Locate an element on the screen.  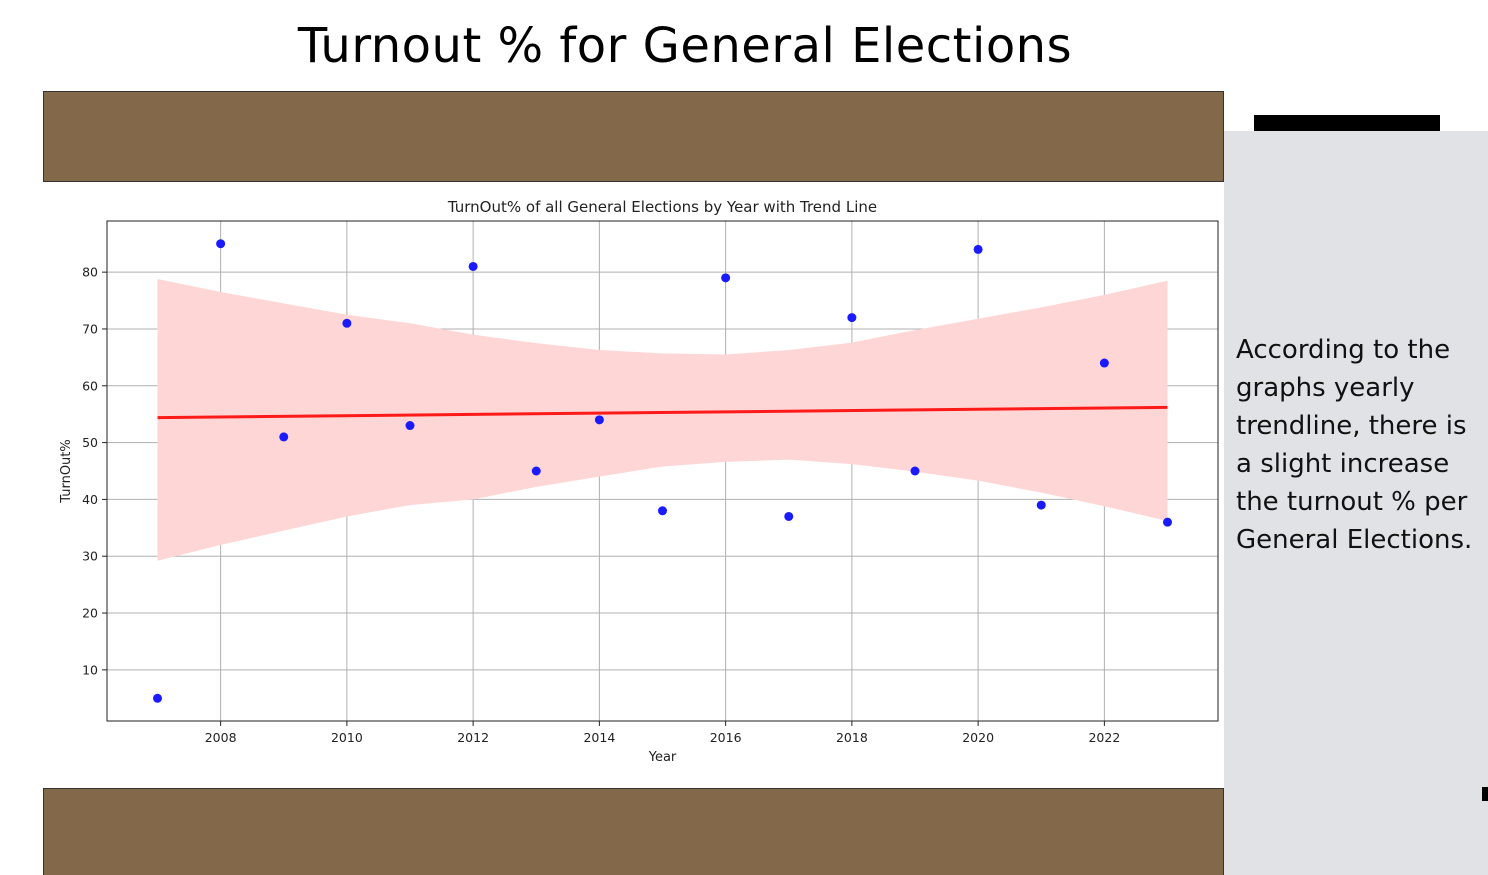
y-axis-label: TurnOut% is located at coordinates (66, 471).